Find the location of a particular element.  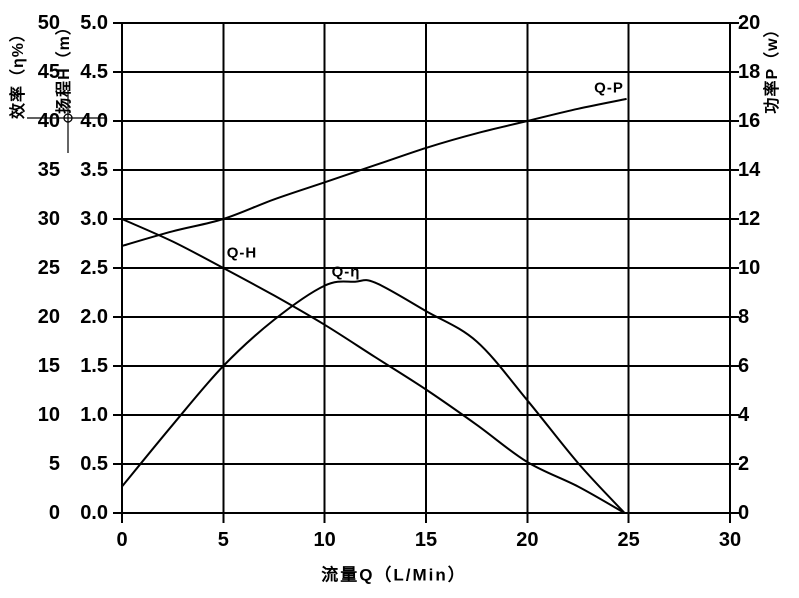

y-axis-title-power: 功率P（w） is located at coordinates (772, 67).